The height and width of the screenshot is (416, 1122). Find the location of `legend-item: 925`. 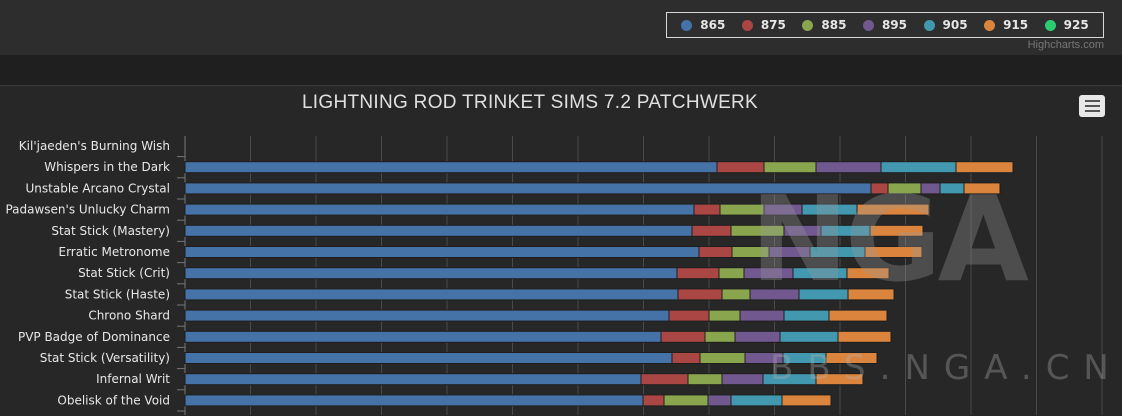

legend-item: 925 is located at coordinates (1066, 25).